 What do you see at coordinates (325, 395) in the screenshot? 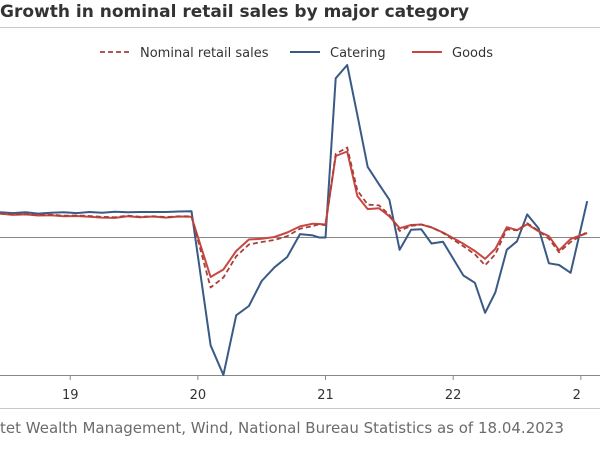
I see `x-tick-label: 21` at bounding box center [325, 395].